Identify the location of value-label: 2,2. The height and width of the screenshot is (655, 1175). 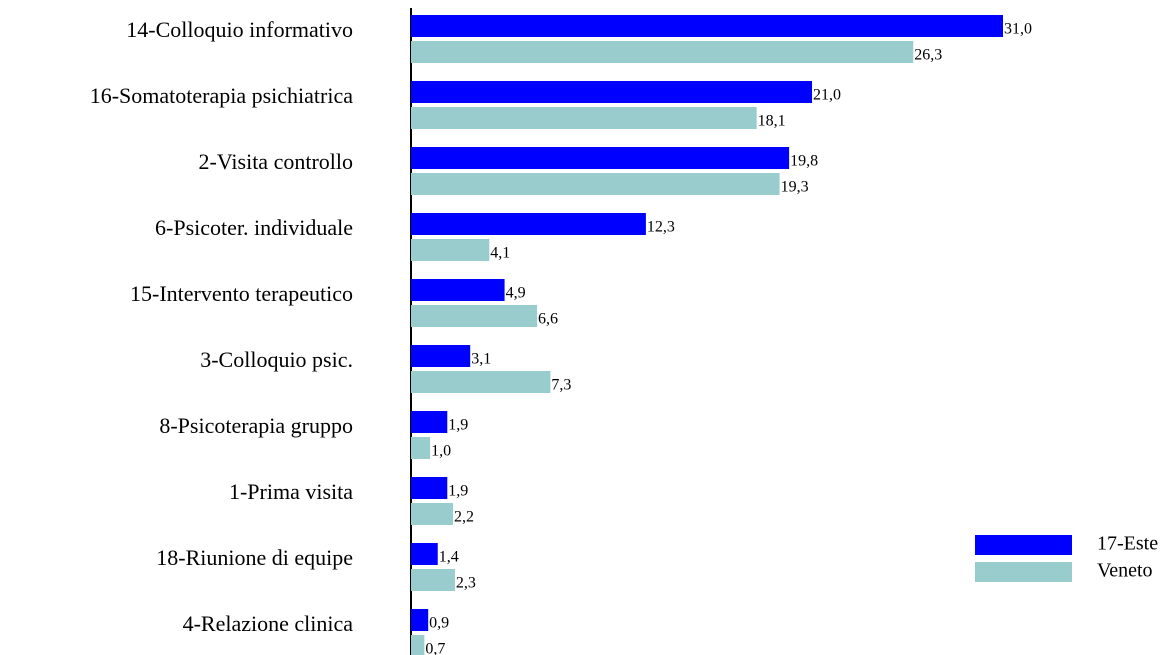
(464, 517).